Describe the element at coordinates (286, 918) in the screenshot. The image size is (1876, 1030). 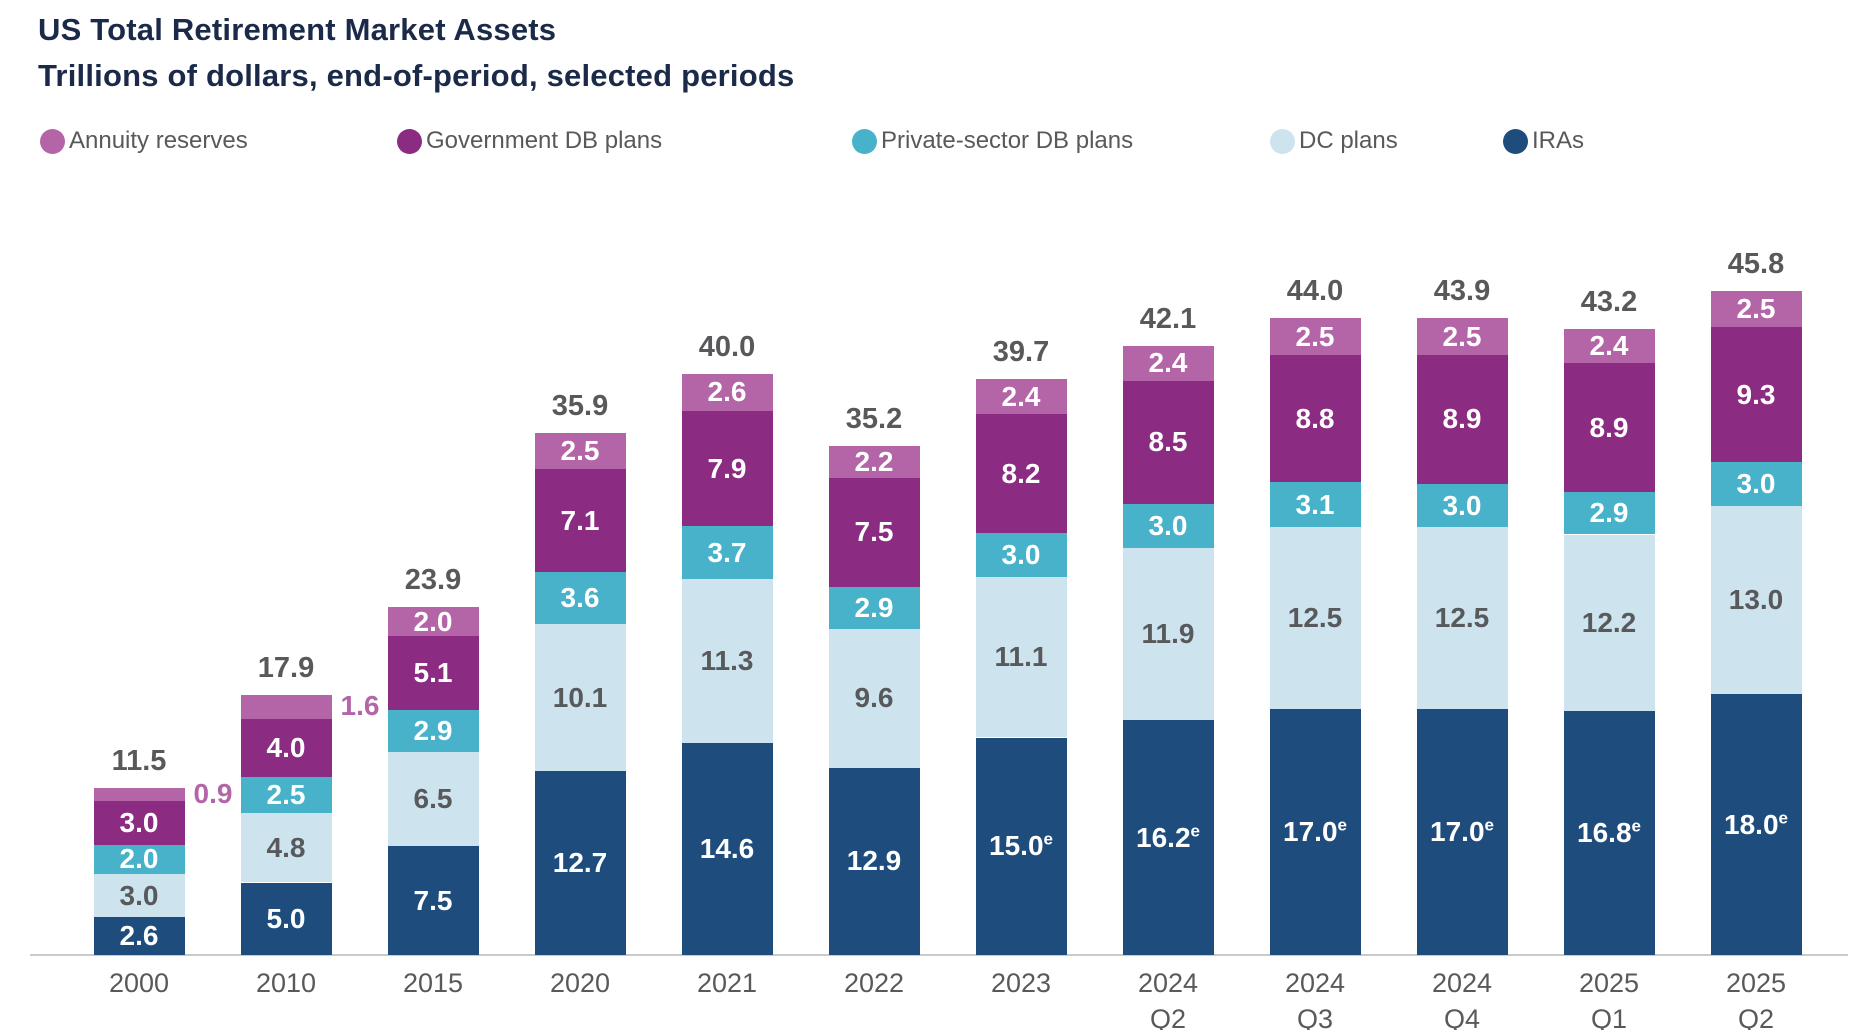
I see `segment-value-label: 5.0` at that location.